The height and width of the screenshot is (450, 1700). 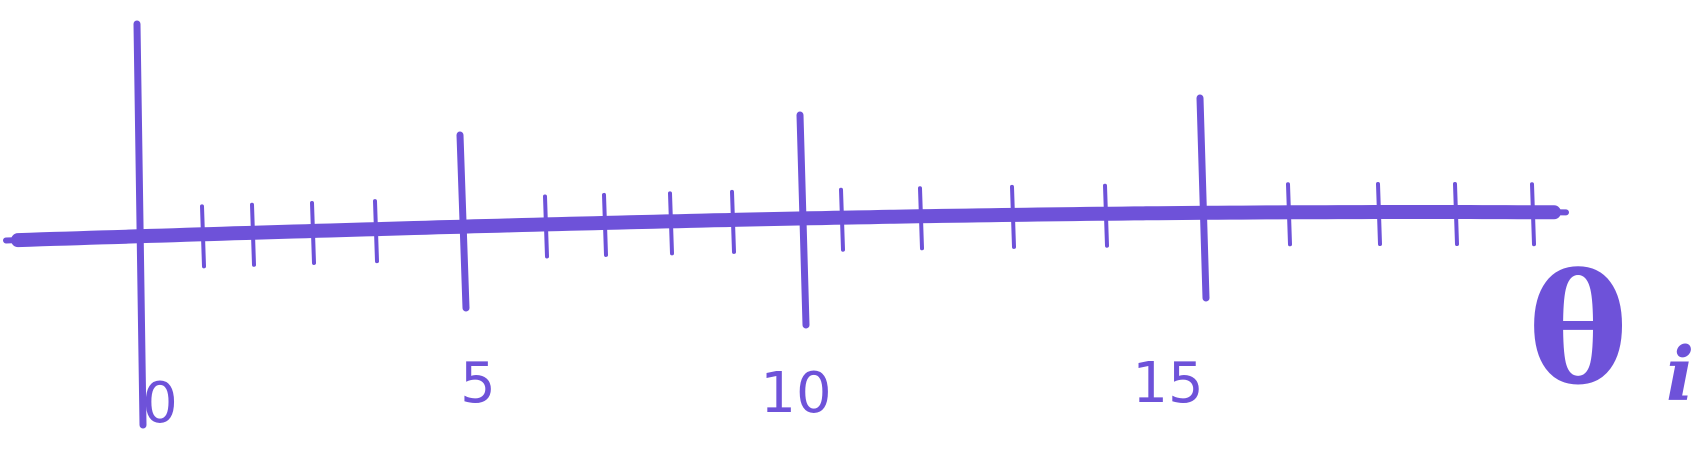 What do you see at coordinates (795, 393) in the screenshot?
I see `tick-label-10: 10` at bounding box center [795, 393].